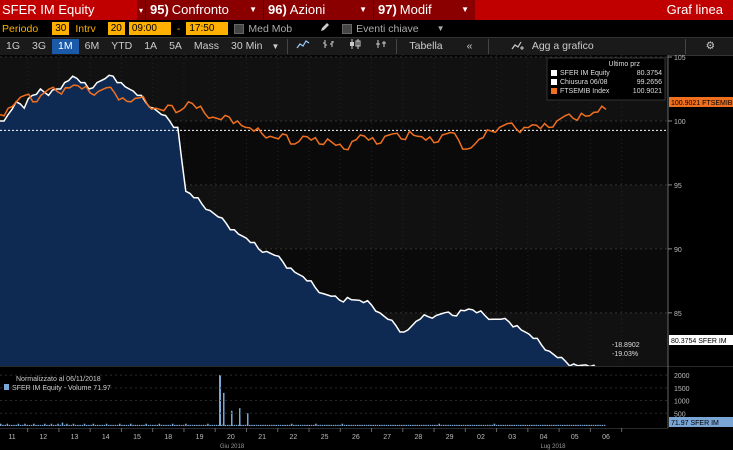 Image resolution: width=733 pixels, height=450 pixels. I want to click on start-time-input: 09:00, so click(149, 28).